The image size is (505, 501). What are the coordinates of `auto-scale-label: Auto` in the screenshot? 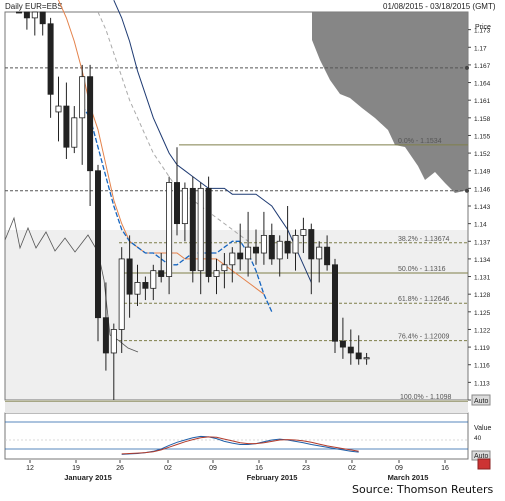 It's located at (481, 401).